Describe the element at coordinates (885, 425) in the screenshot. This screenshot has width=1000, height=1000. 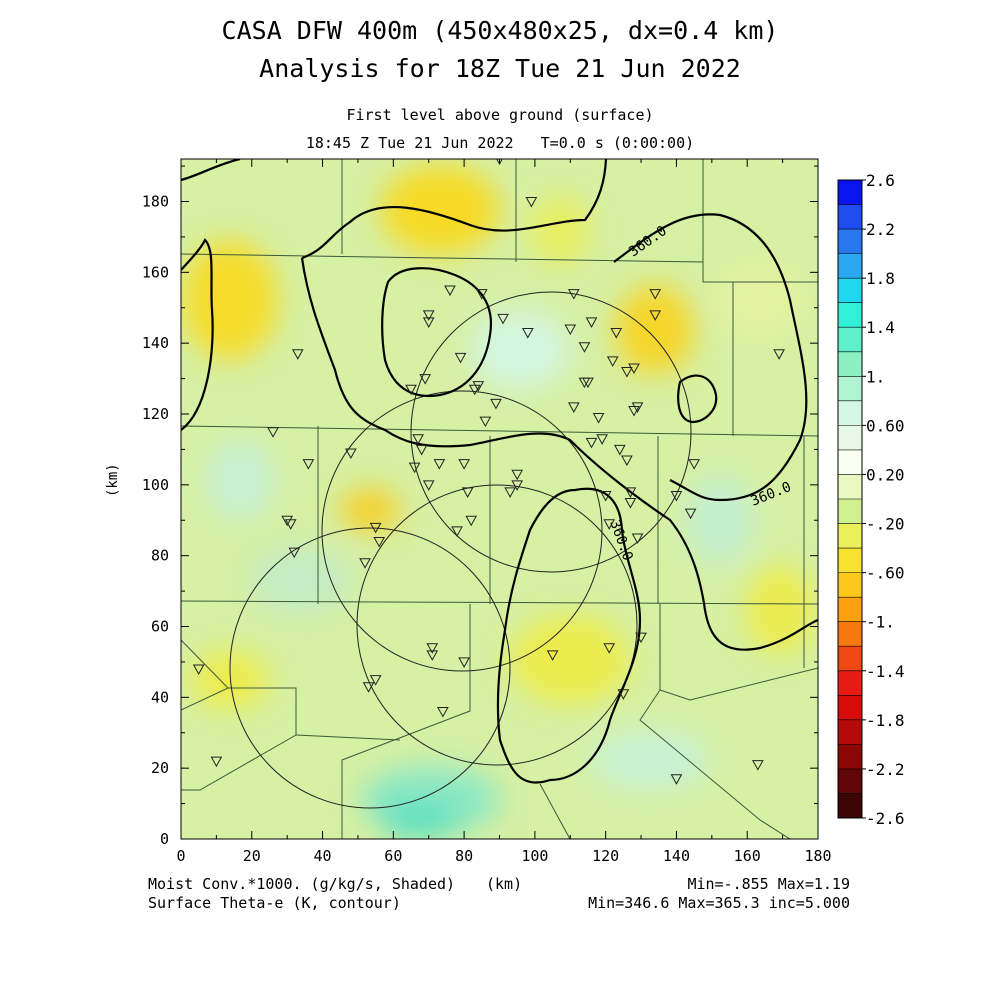
I see `colorbar-label: 0.60` at that location.